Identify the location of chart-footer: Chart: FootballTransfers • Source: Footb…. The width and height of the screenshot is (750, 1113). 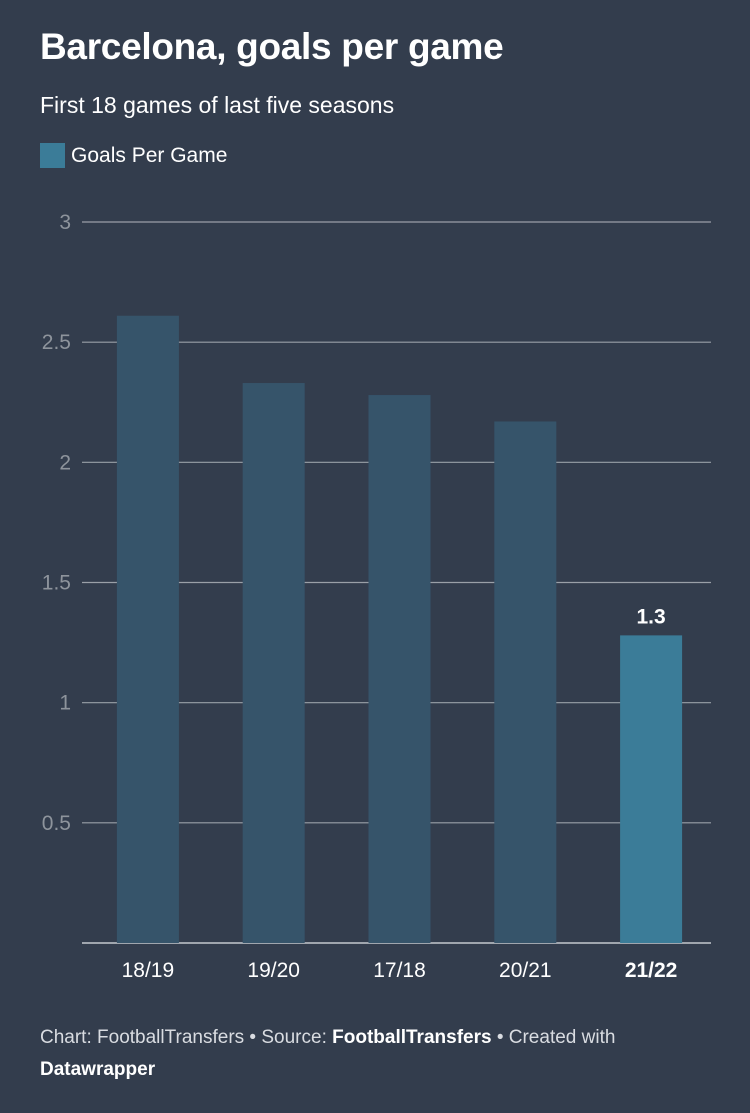
(360, 1054).